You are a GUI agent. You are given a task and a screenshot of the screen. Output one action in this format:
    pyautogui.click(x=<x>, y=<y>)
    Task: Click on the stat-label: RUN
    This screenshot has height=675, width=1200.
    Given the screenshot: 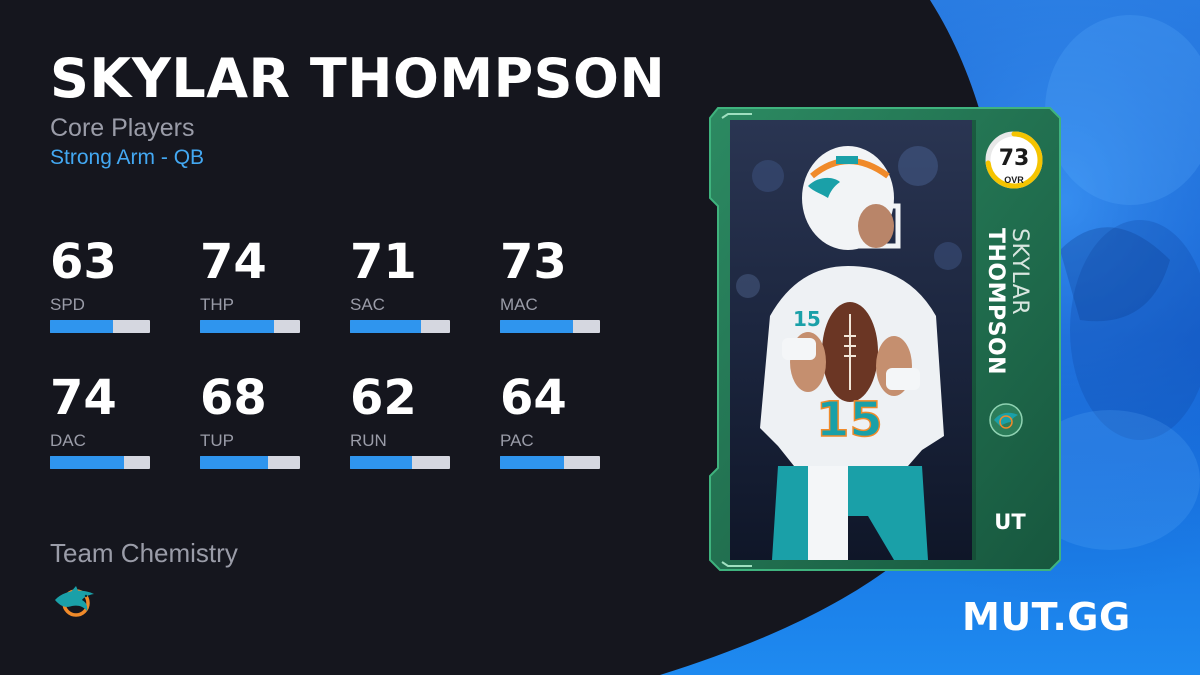 What is the action you would take?
    pyautogui.click(x=368, y=440)
    